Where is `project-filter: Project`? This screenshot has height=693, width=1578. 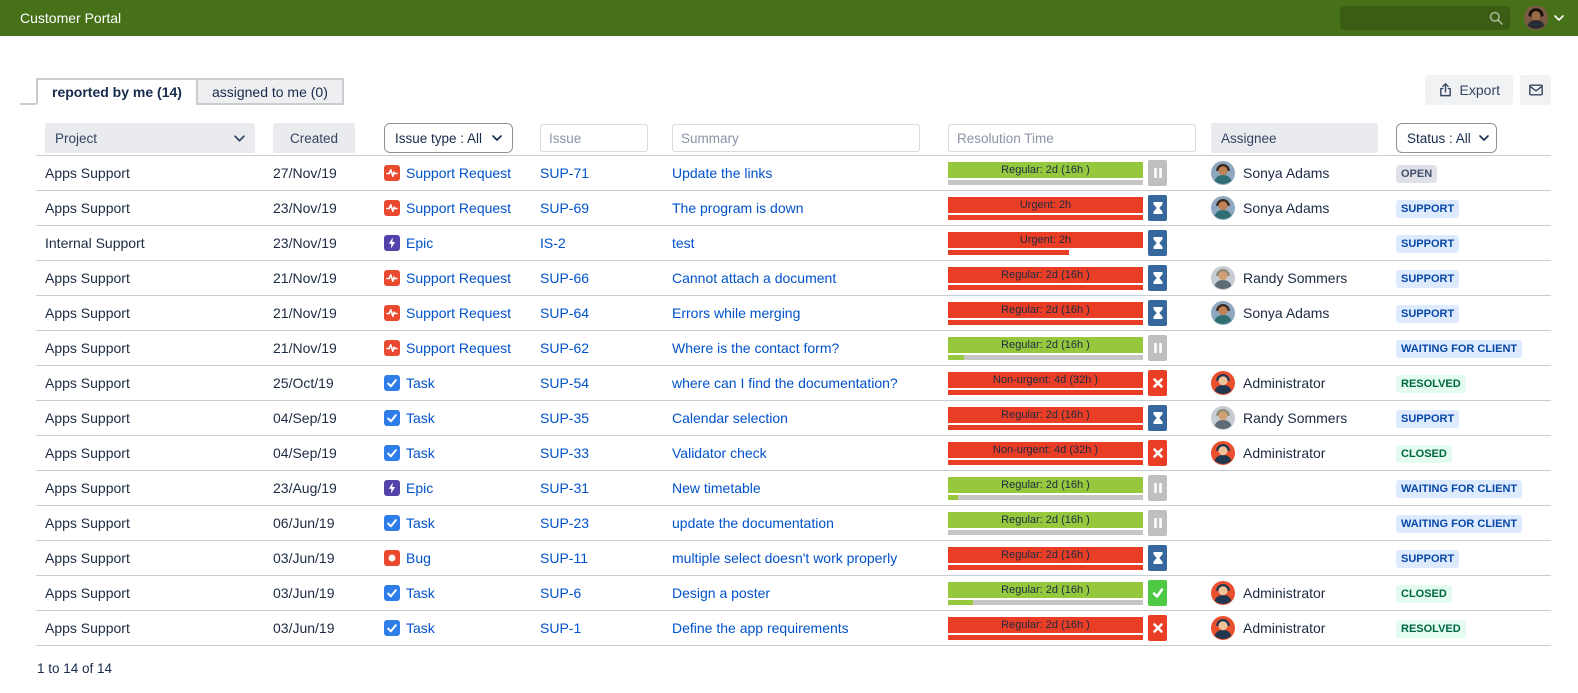 project-filter: Project is located at coordinates (150, 138).